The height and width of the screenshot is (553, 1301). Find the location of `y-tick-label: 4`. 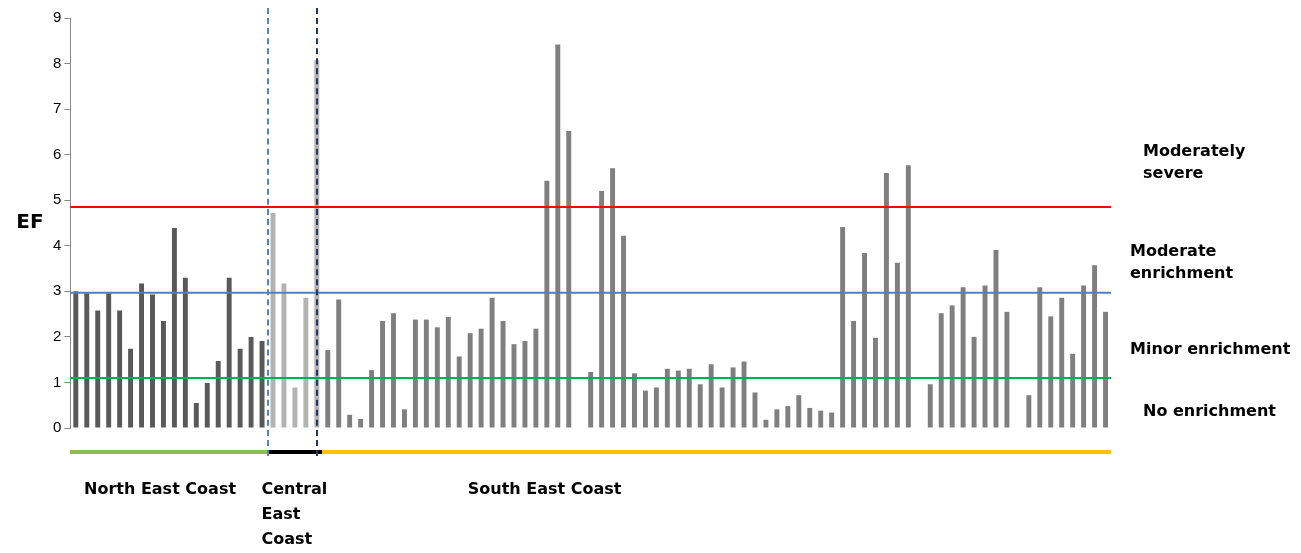

y-tick-label: 4 is located at coordinates (57, 244).